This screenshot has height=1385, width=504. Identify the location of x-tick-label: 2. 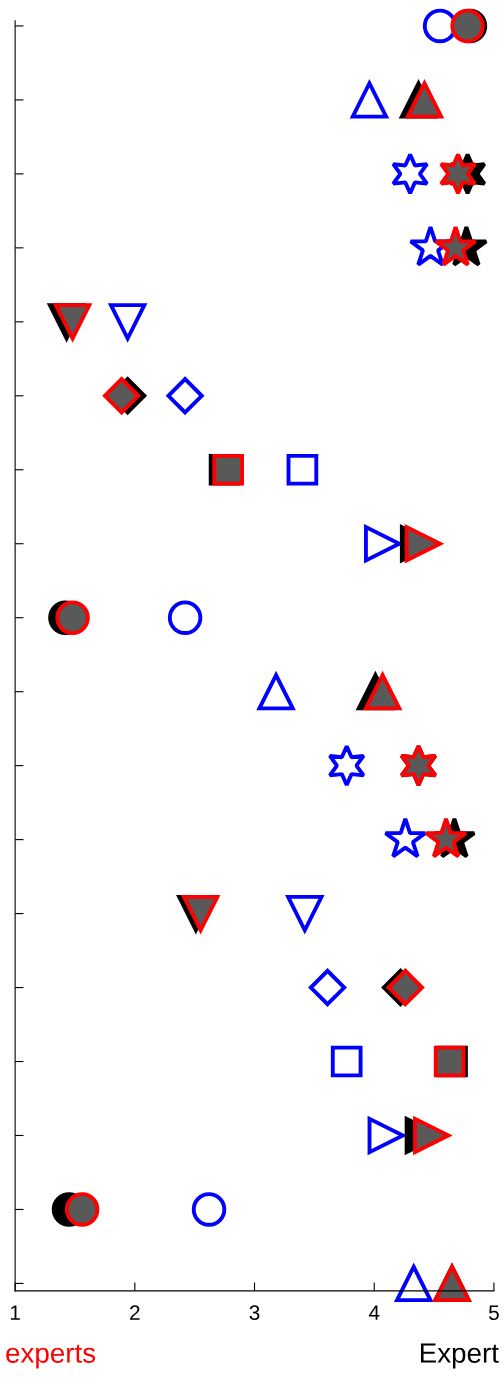
(135, 1312).